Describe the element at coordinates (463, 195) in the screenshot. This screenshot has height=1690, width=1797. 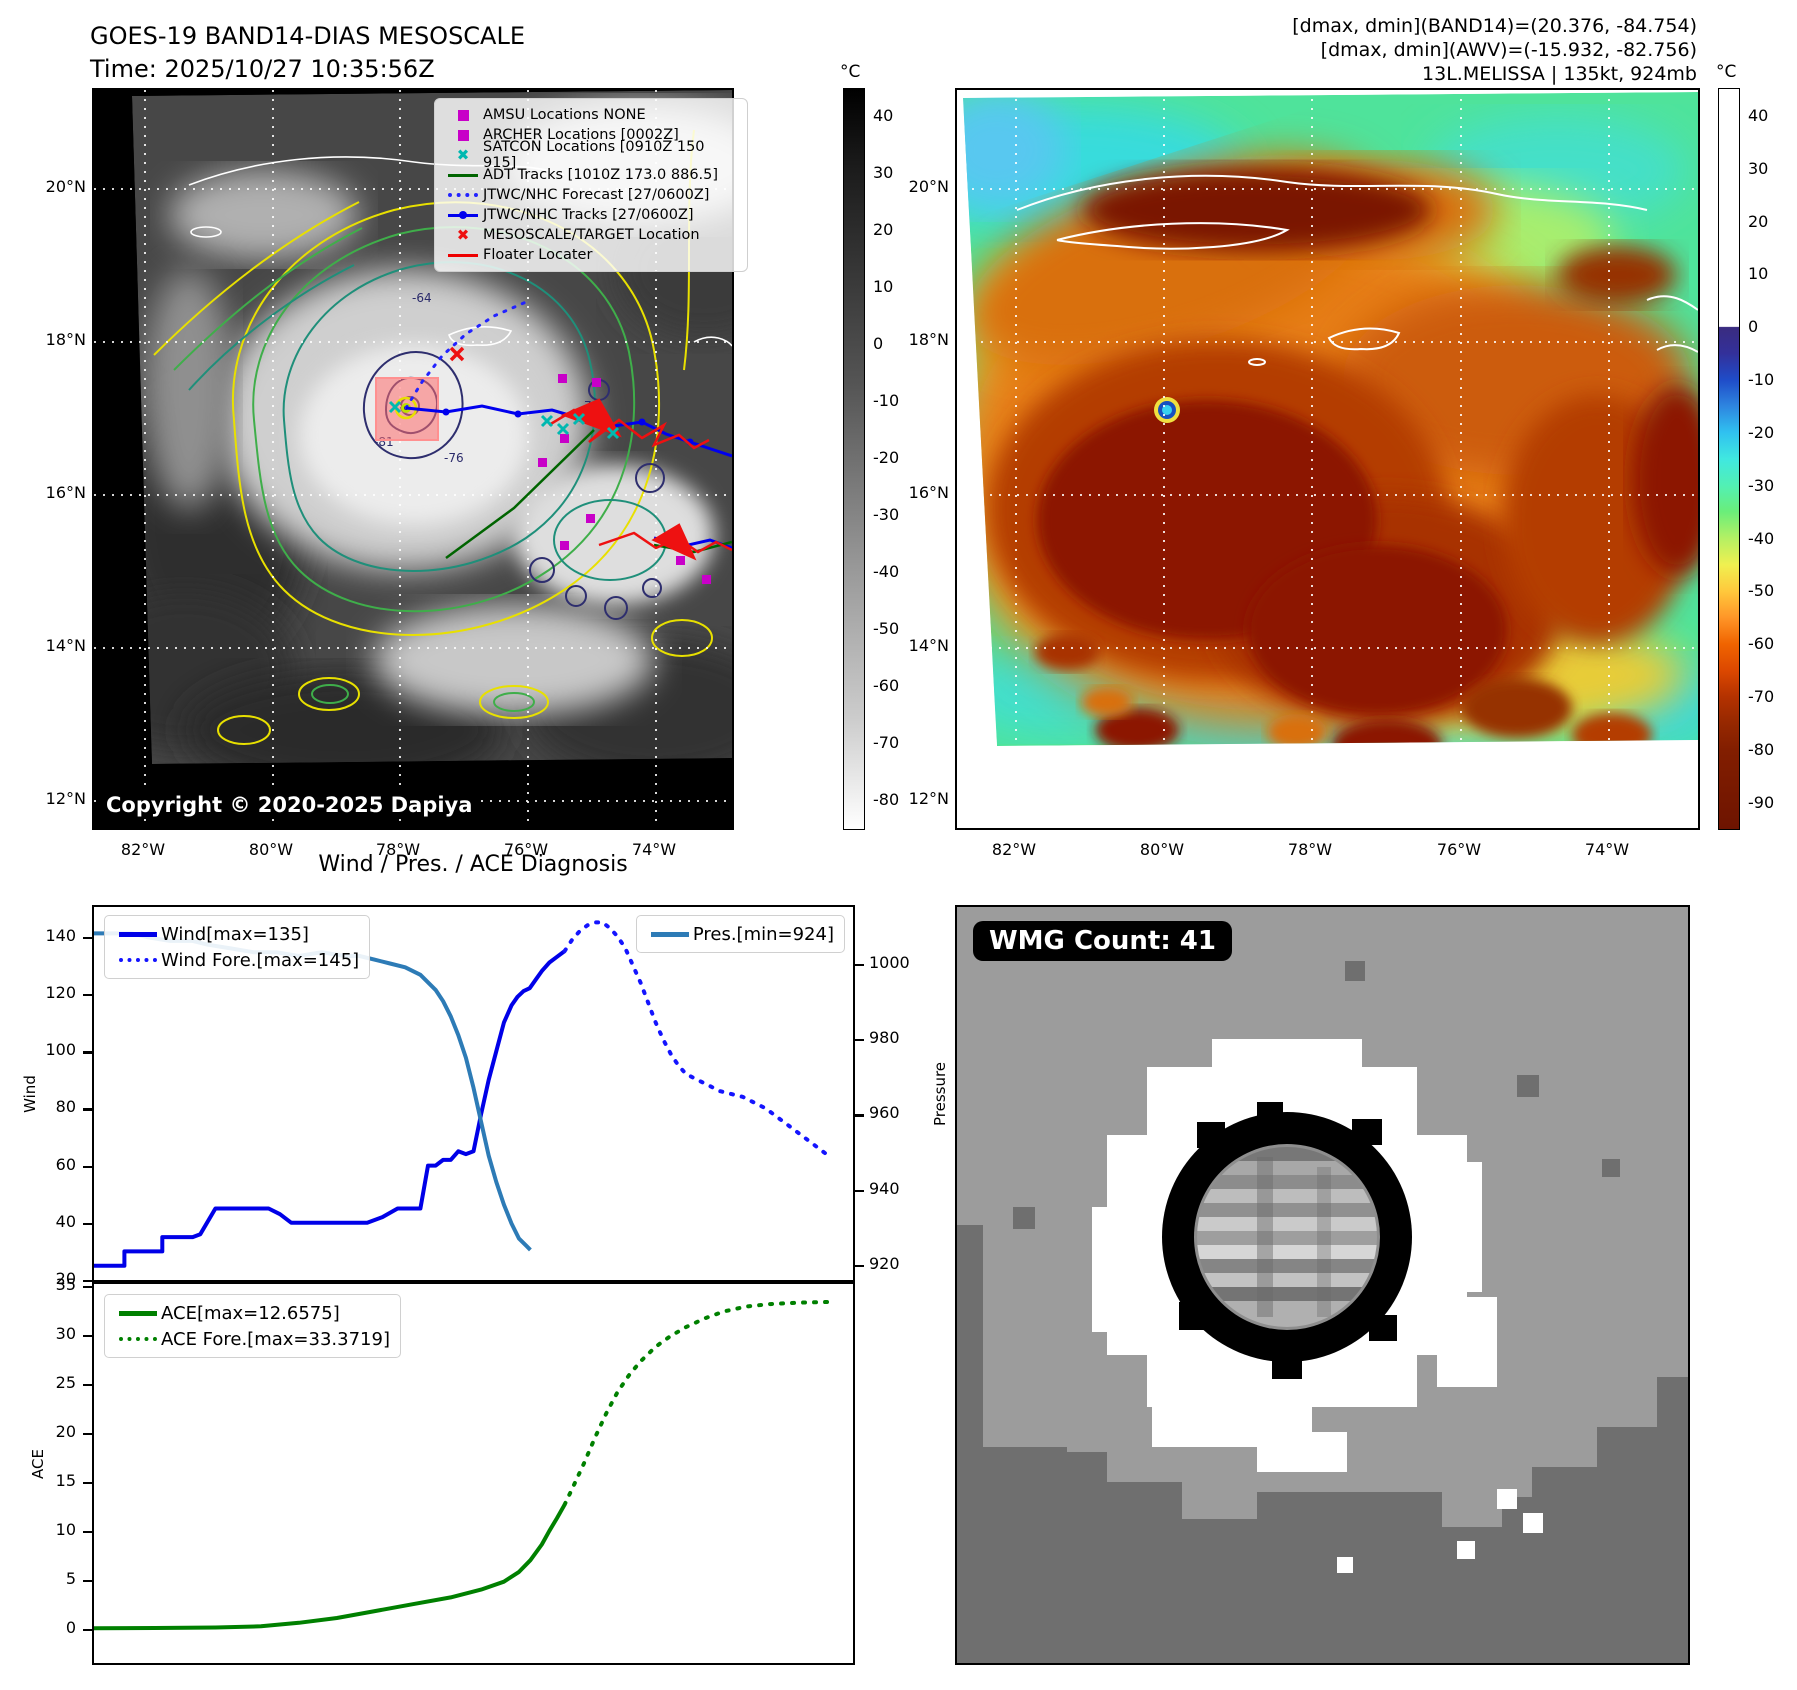
I see `dotted-blue-icon` at that location.